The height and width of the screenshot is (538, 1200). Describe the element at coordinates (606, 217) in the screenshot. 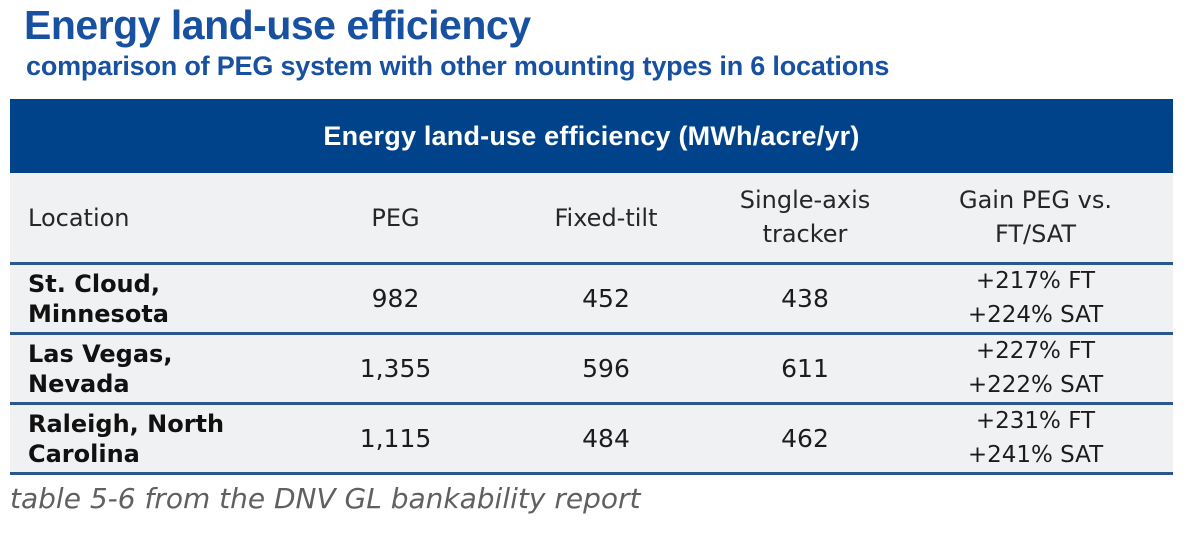

I see `column-header-fixed-tilt: Fixed-tilt` at that location.